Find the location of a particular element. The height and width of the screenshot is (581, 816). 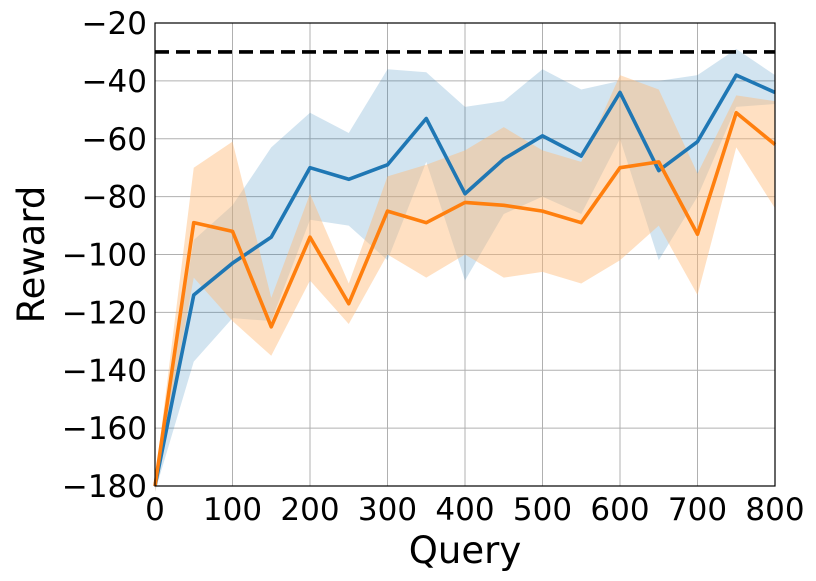

y-tick-label: −120 is located at coordinates (104, 313).